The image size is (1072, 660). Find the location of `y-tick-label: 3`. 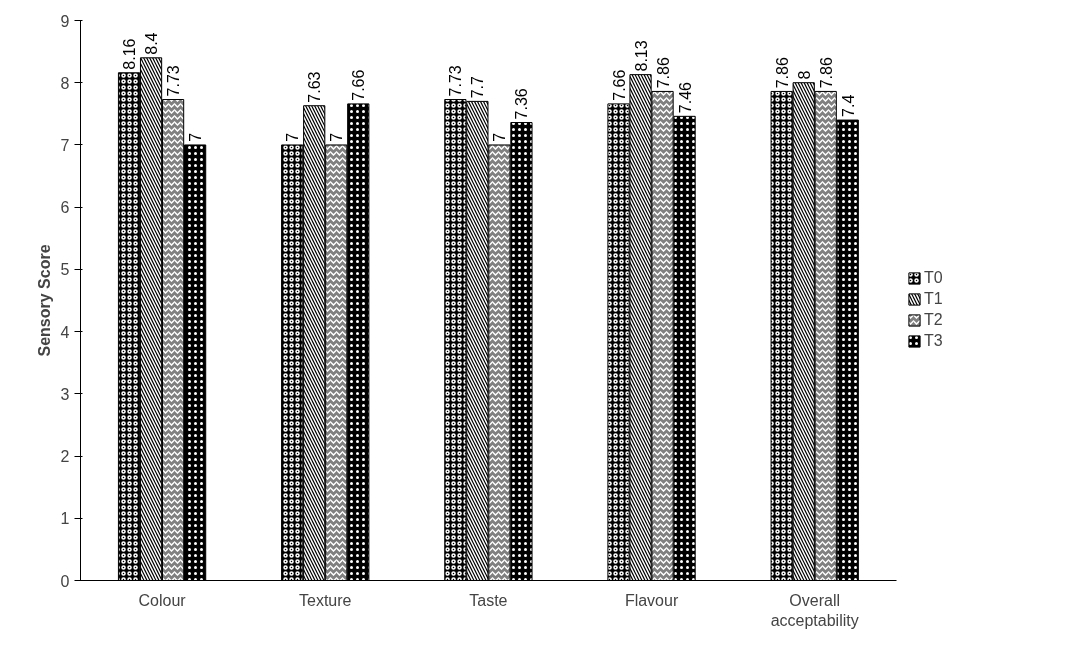

y-tick-label: 3 is located at coordinates (65, 394).